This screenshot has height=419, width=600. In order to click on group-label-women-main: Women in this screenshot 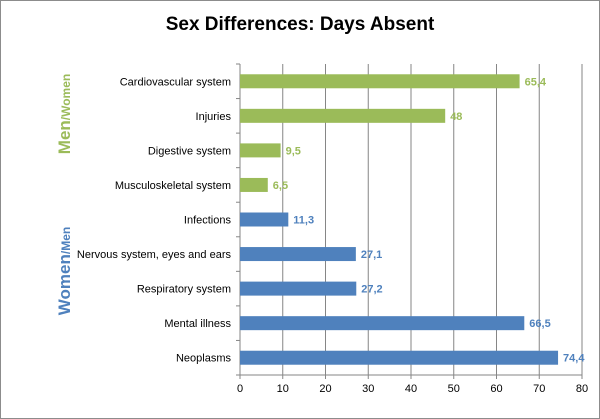, I will do `click(64, 284)`.